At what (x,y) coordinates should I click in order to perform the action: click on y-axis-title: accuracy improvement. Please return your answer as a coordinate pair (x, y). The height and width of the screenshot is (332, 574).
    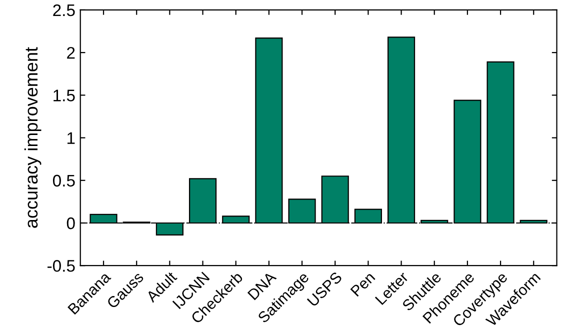
    Looking at the image, I should click on (33, 137).